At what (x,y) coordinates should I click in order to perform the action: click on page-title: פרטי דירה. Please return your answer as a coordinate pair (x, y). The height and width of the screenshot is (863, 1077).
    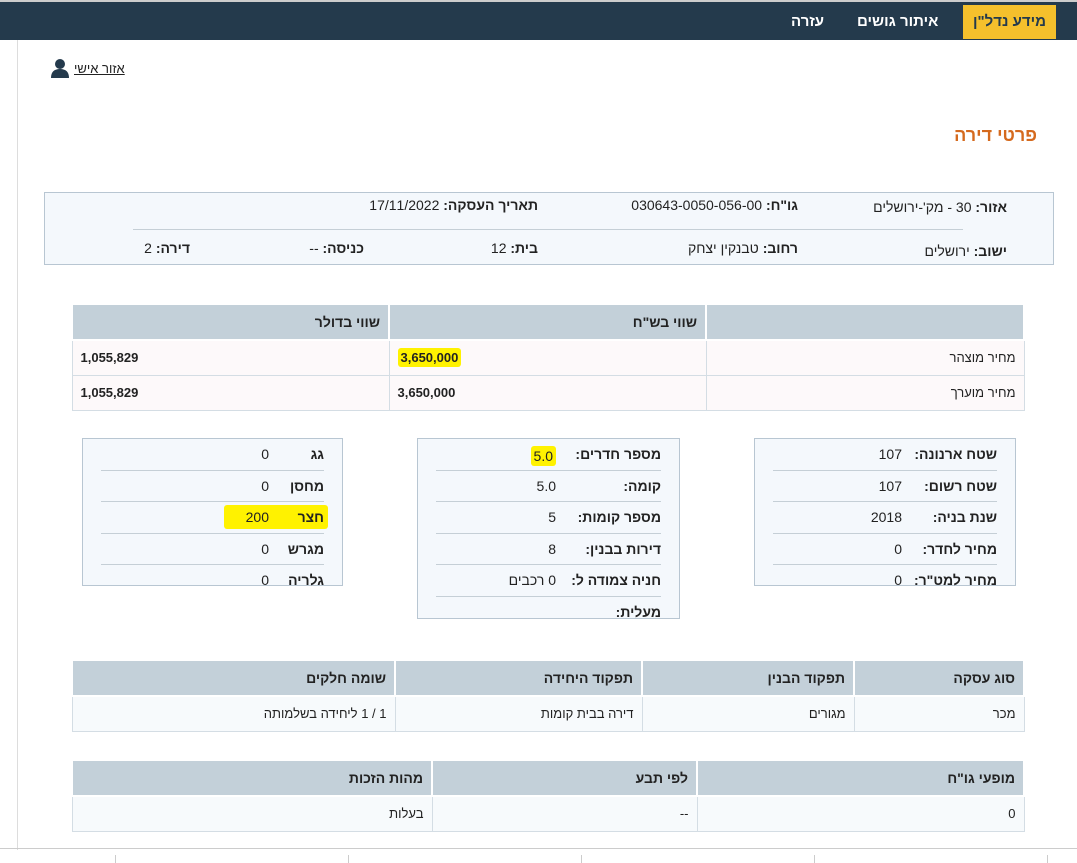
    Looking at the image, I should click on (995, 135).